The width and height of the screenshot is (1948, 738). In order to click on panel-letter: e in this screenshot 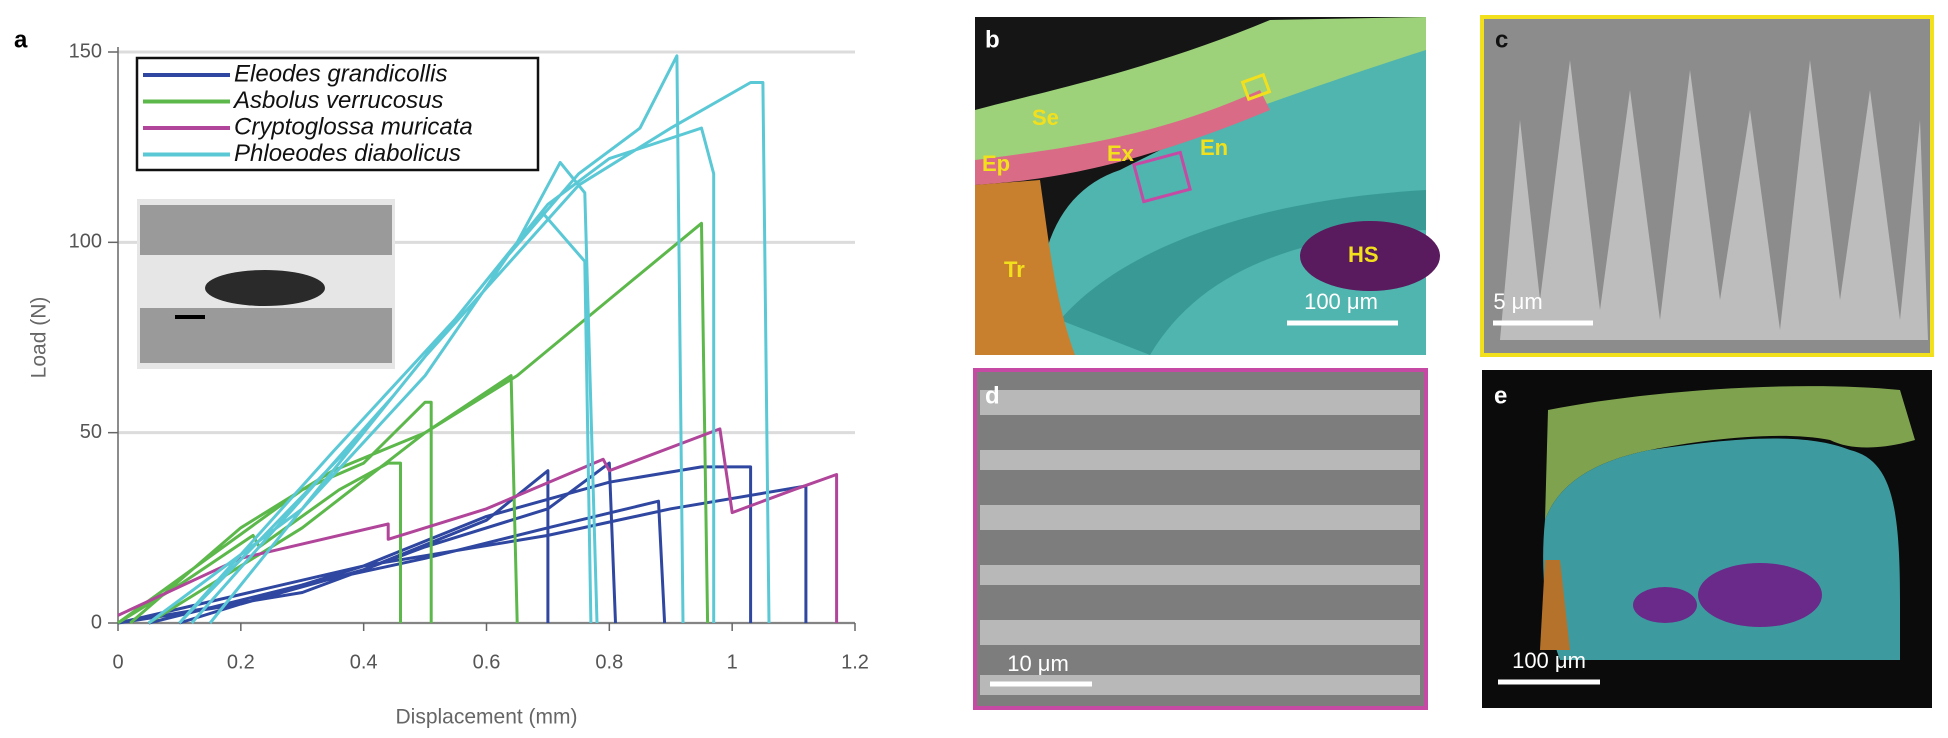, I will do `click(1500, 395)`.